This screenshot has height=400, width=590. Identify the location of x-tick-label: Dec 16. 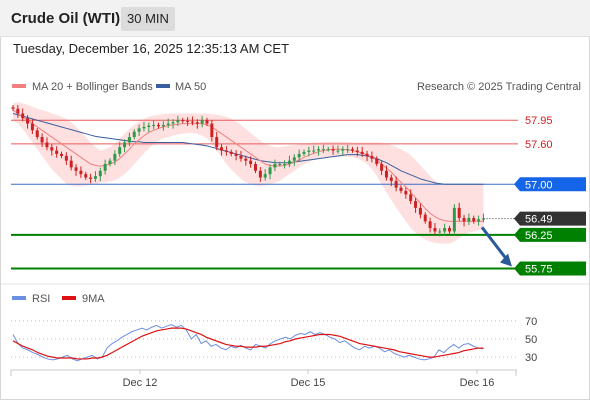
(477, 383).